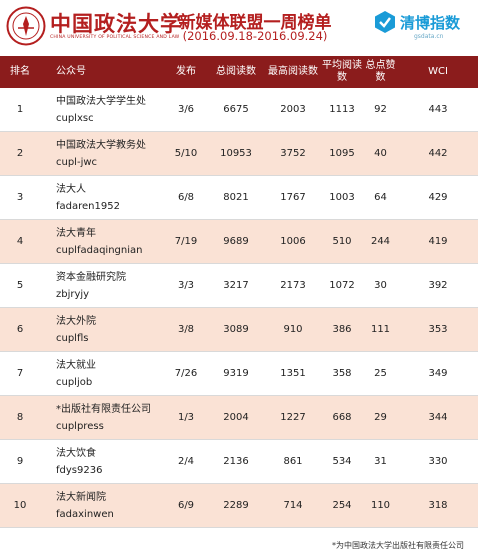 This screenshot has height=557, width=478. Describe the element at coordinates (102, 110) in the screenshot. I see `account-cell: 中国政法大学学生处 cuplxsc` at that location.